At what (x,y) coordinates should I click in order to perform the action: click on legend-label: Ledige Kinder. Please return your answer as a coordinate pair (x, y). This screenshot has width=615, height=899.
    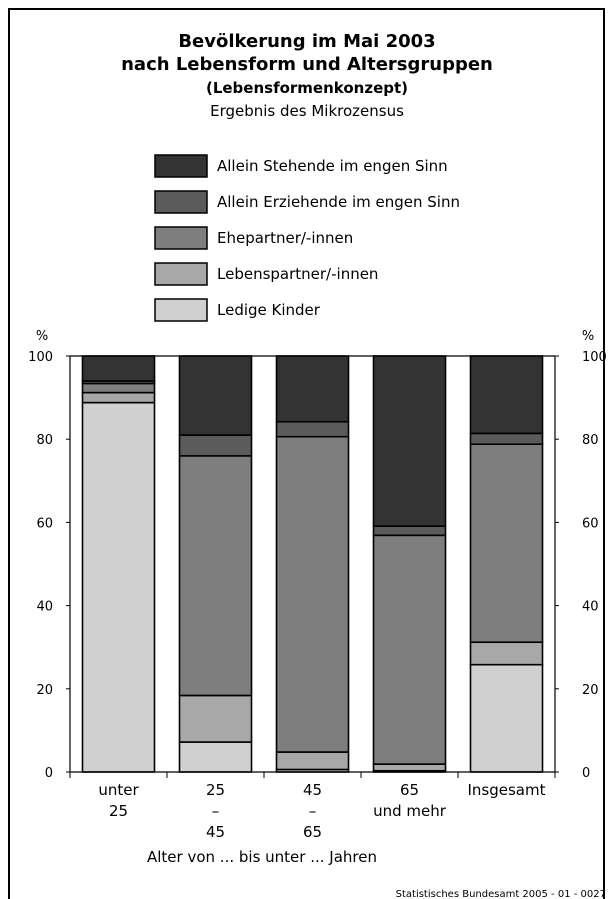
    Looking at the image, I should click on (269, 310).